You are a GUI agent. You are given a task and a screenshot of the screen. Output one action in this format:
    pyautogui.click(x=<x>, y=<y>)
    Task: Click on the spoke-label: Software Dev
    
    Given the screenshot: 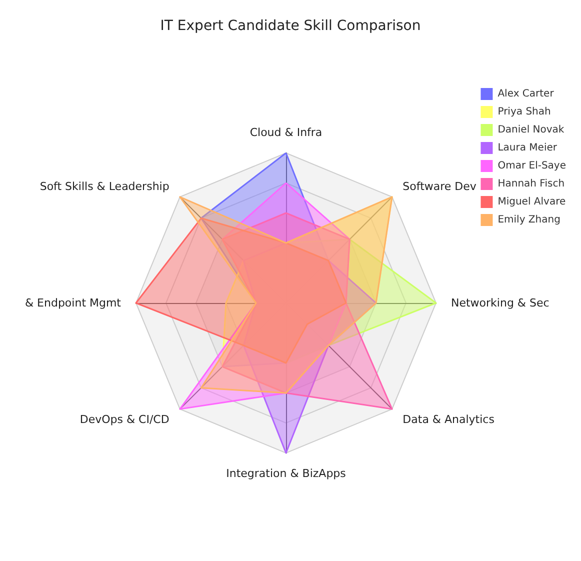 What is the action you would take?
    pyautogui.click(x=439, y=186)
    